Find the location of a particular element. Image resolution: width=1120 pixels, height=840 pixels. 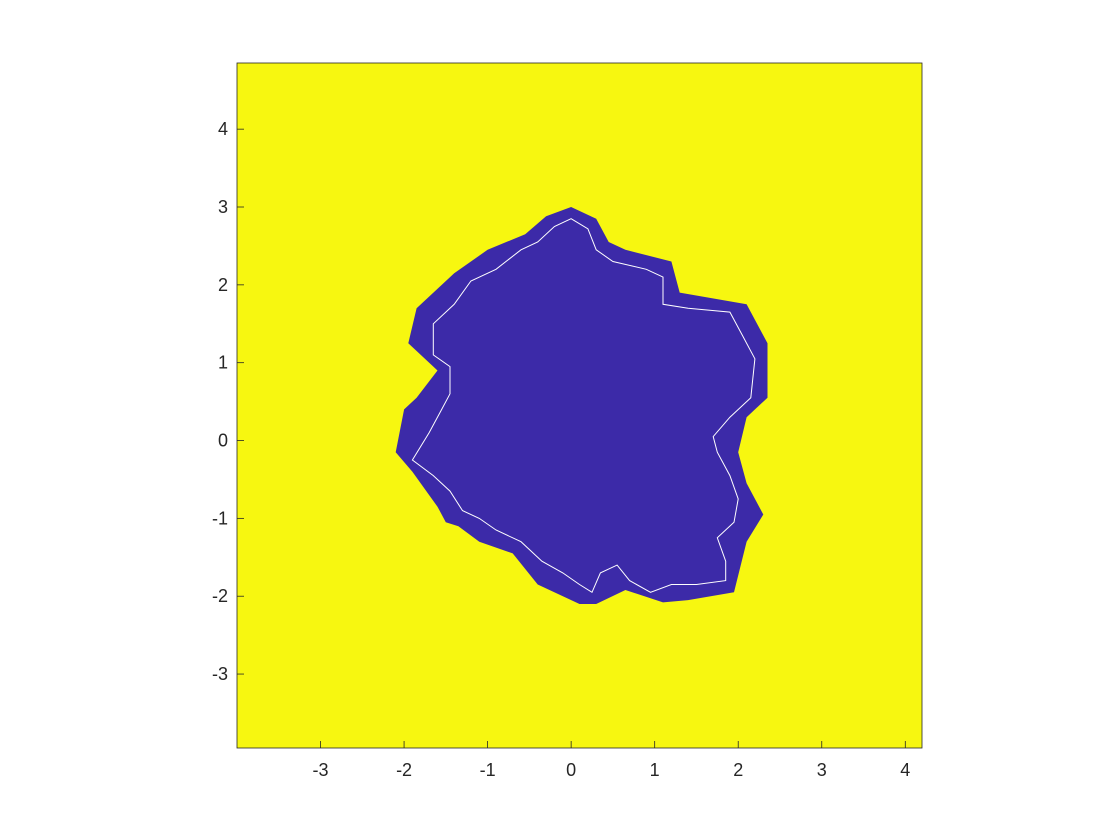

y-axis: 4 3 2 1 0 -1 -2 -3 is located at coordinates (228, 401).